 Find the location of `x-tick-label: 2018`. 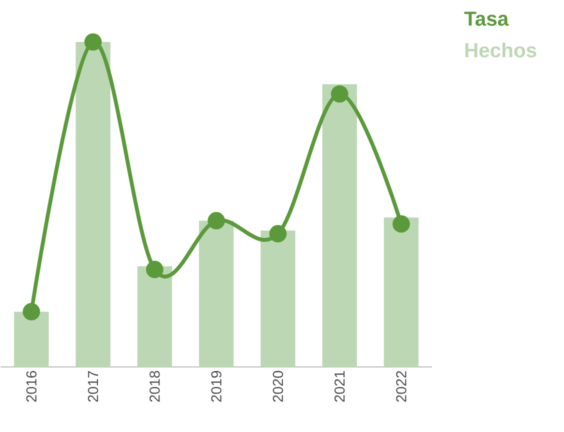

x-tick-label: 2018 is located at coordinates (155, 386).